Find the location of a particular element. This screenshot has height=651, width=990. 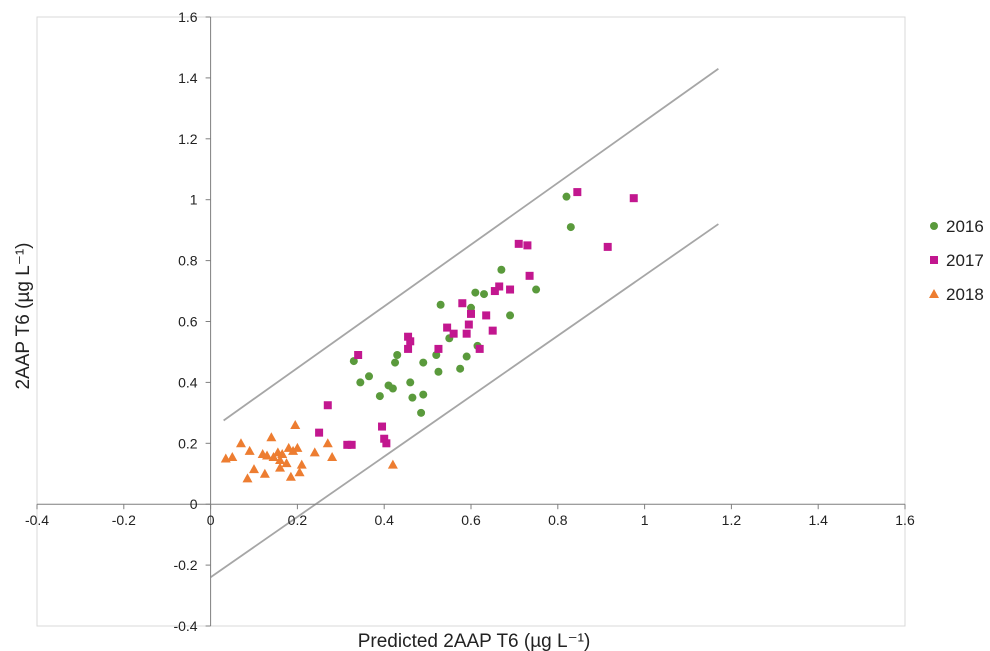

x-tick-label: 0.6 is located at coordinates (471, 520).